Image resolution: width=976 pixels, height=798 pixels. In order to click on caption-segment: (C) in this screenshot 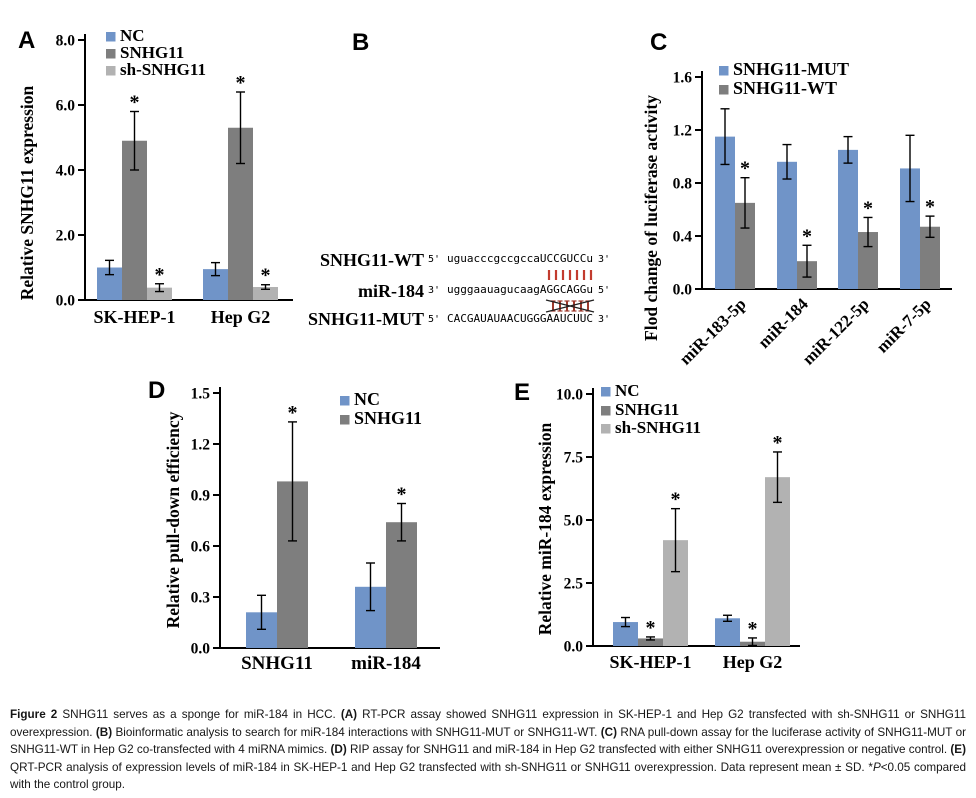, I will do `click(609, 732)`.